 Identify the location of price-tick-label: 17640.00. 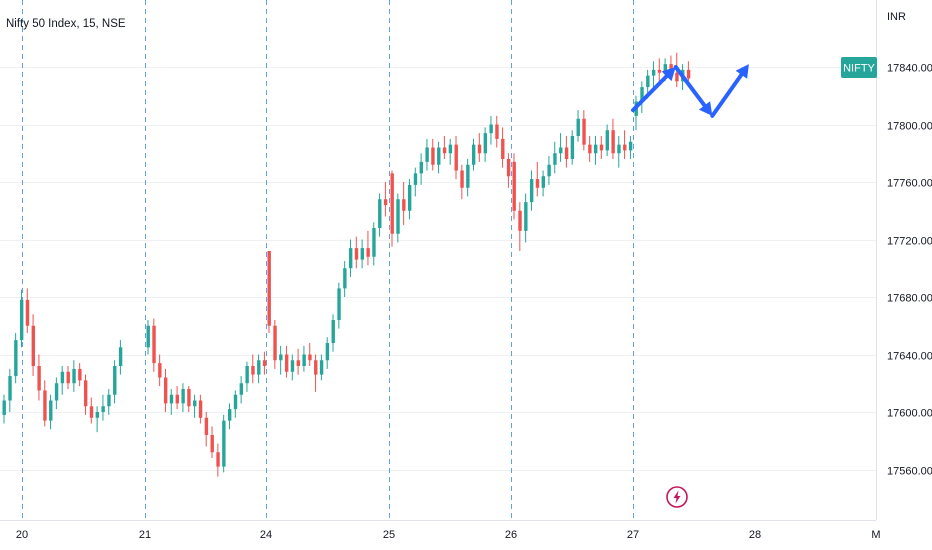
(909, 357).